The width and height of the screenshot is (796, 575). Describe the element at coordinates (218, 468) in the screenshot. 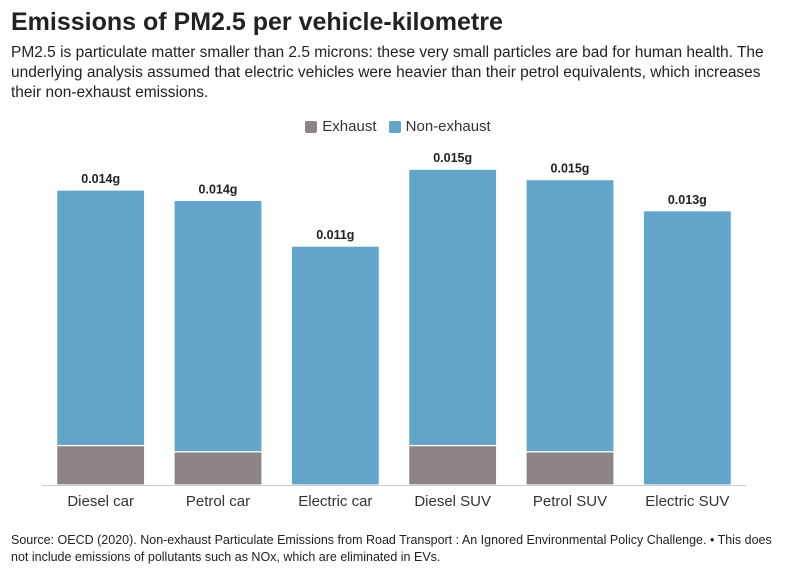

I see `bar-petrol-car-exhaust` at that location.